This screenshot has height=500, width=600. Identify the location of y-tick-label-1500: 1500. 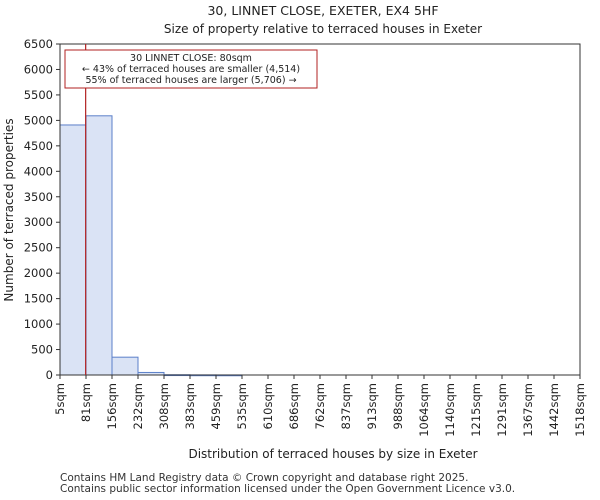
(38, 299).